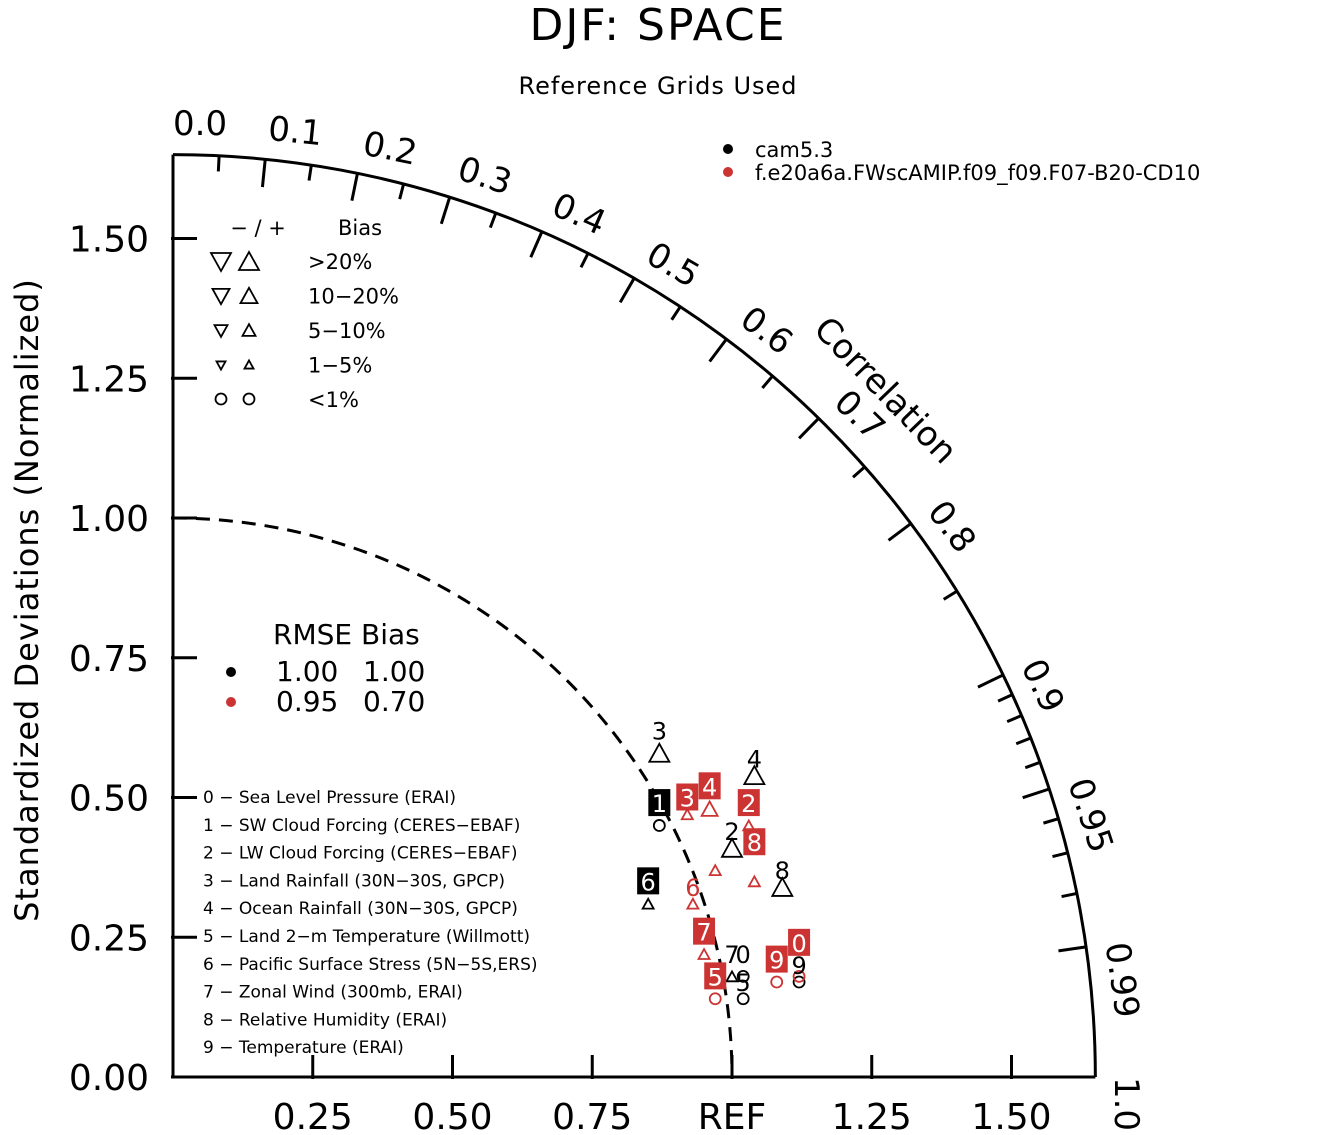  I want to click on bias-legend-label: <1%, so click(333, 400).